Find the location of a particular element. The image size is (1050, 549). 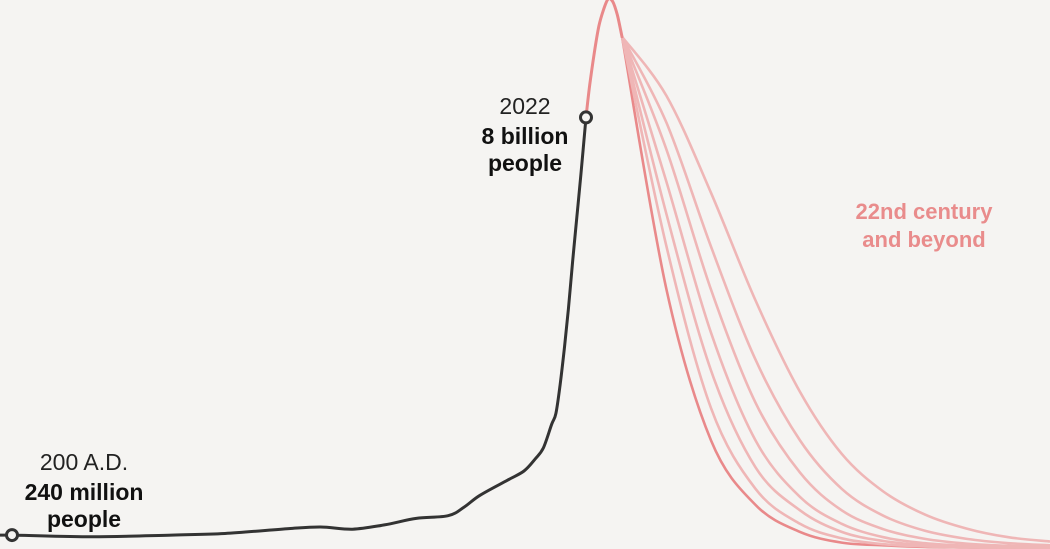

series-line-peak is located at coordinates (604, 59).